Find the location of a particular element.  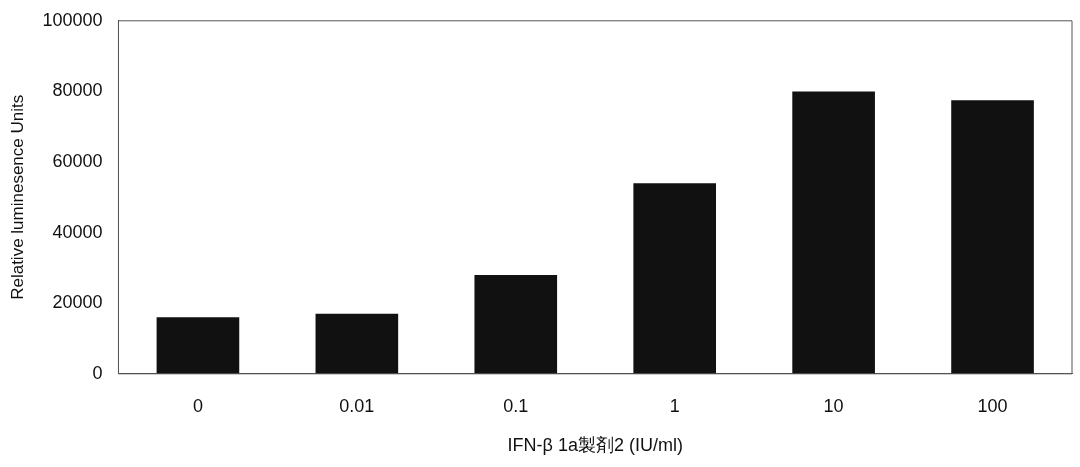

x-tick-label: 10 is located at coordinates (833, 405).